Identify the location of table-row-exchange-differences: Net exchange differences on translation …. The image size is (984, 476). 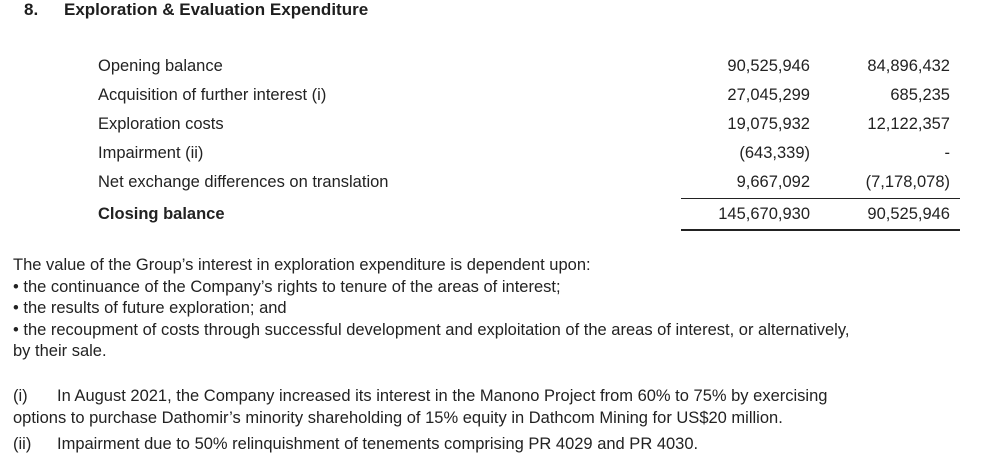
(530, 182).